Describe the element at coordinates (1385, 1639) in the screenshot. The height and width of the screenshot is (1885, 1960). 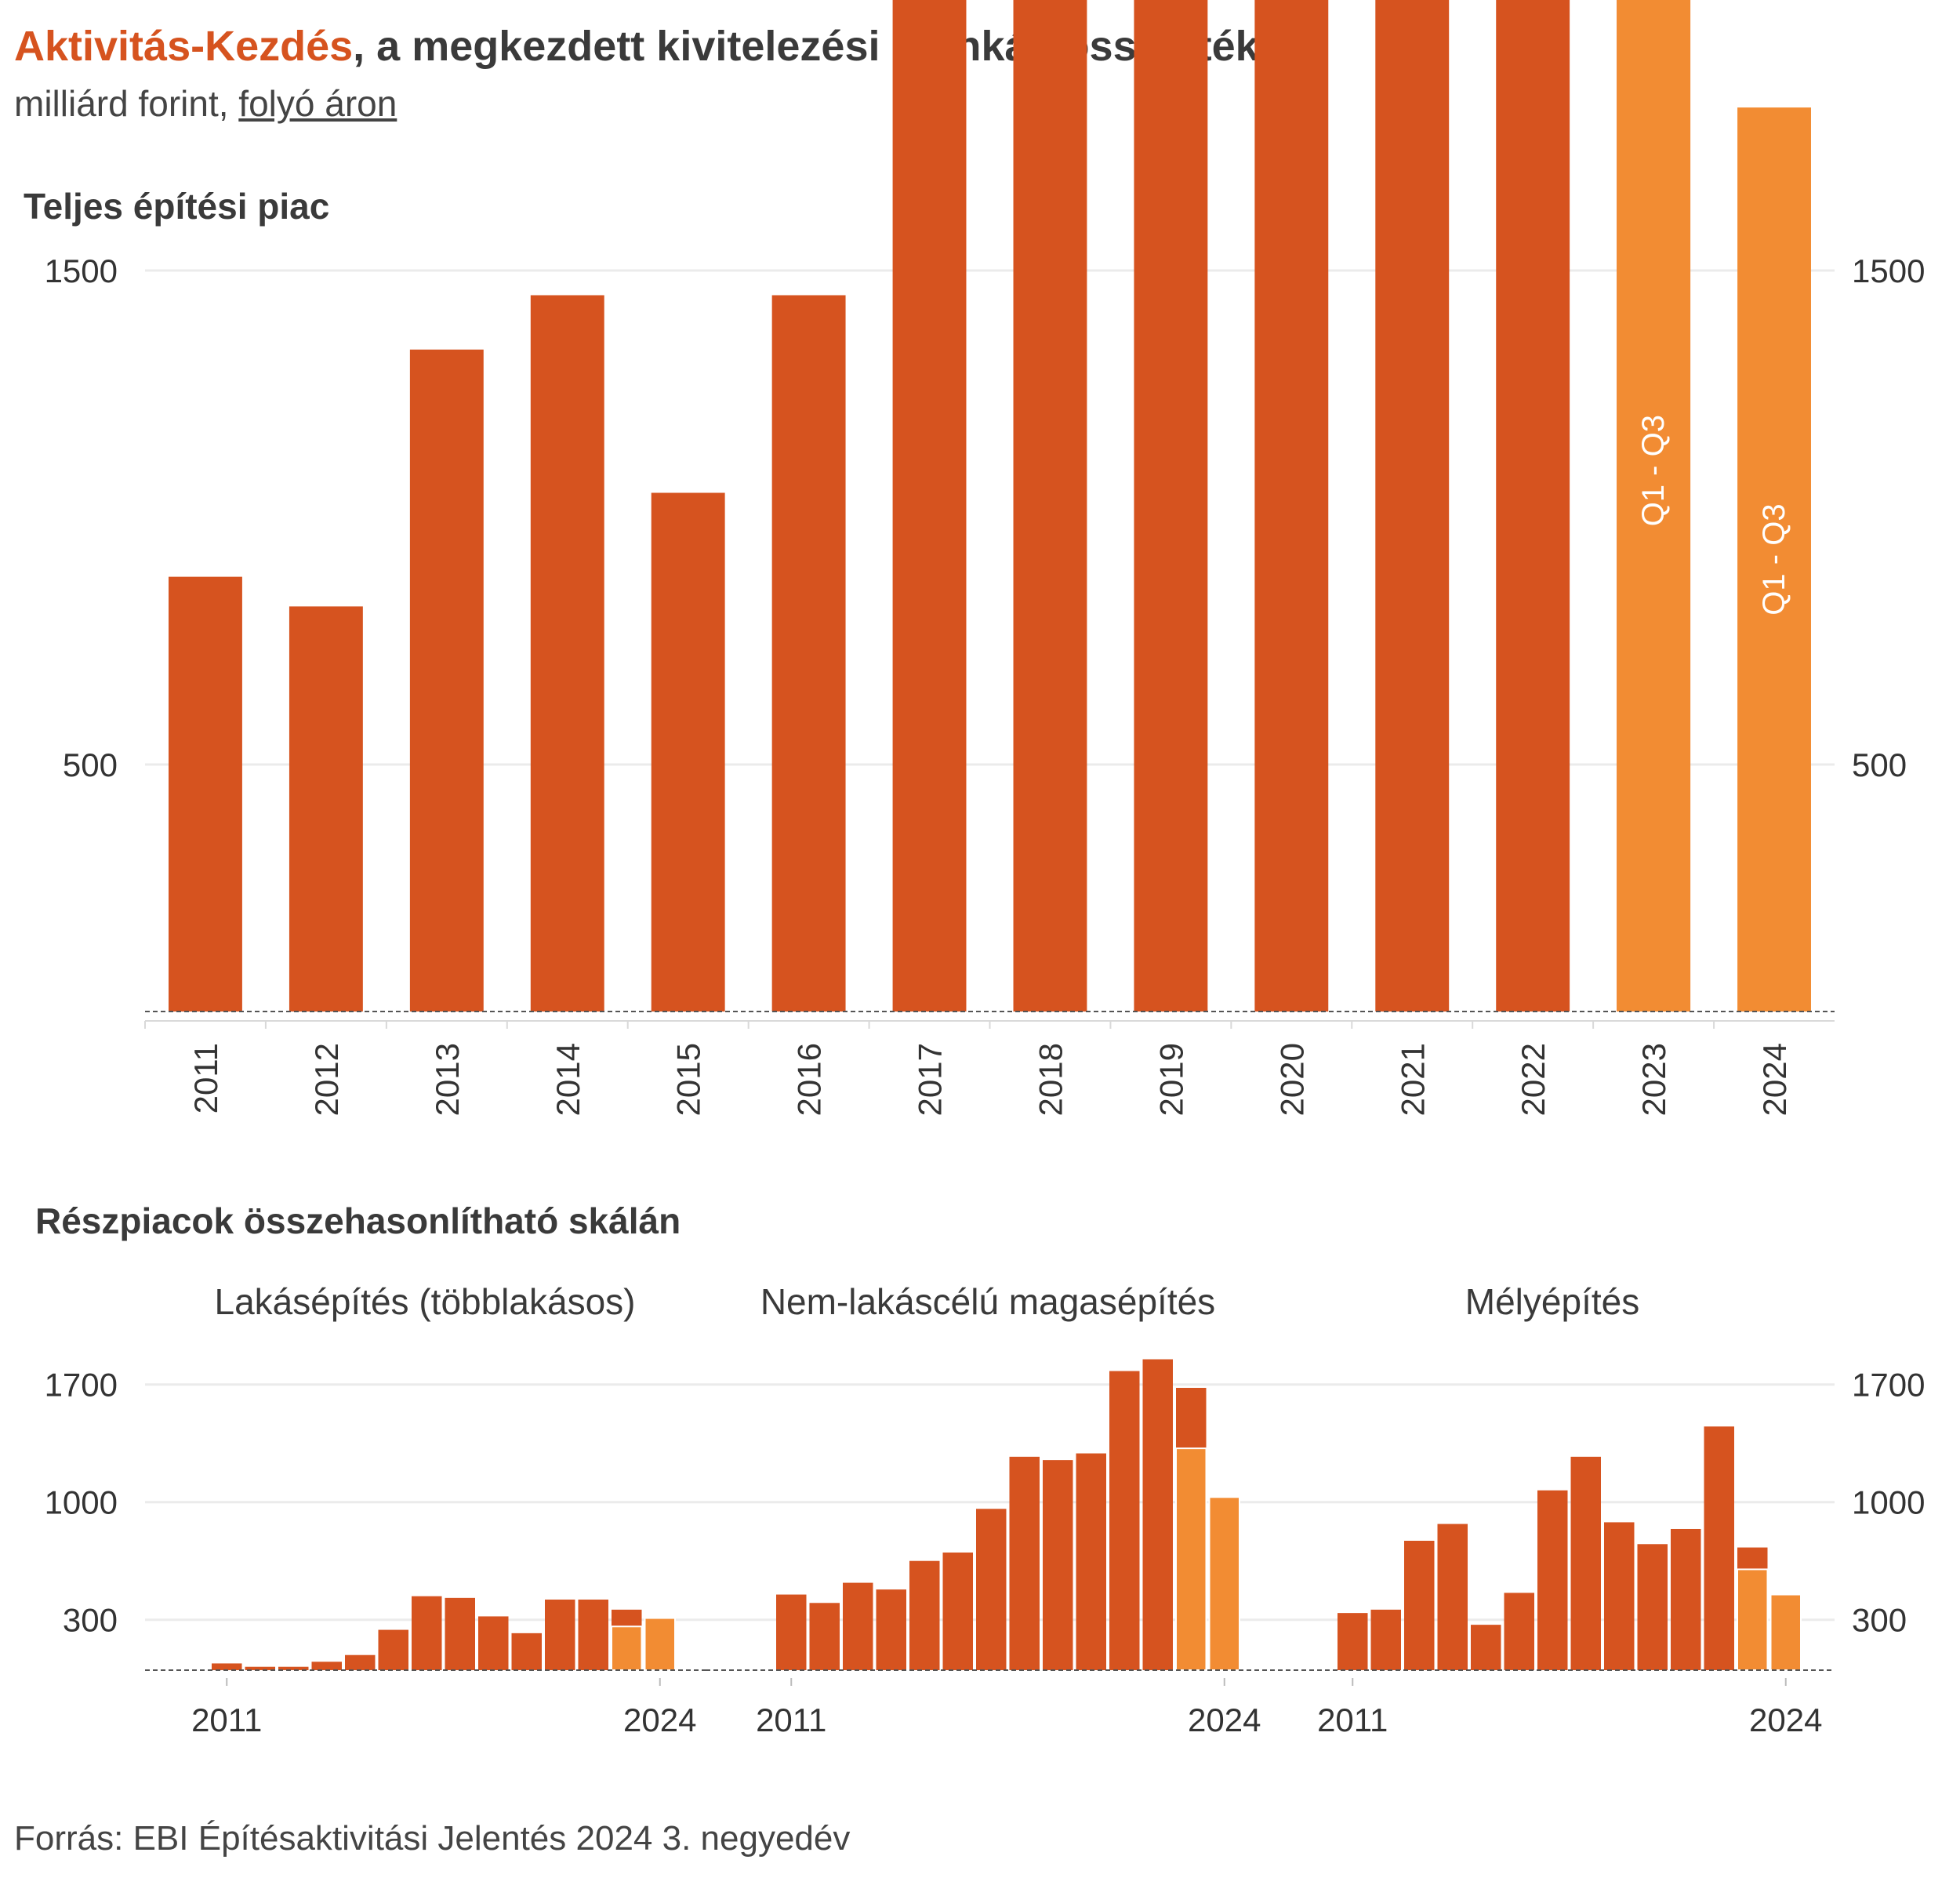
I see `bar-melyepites-full-2012` at that location.